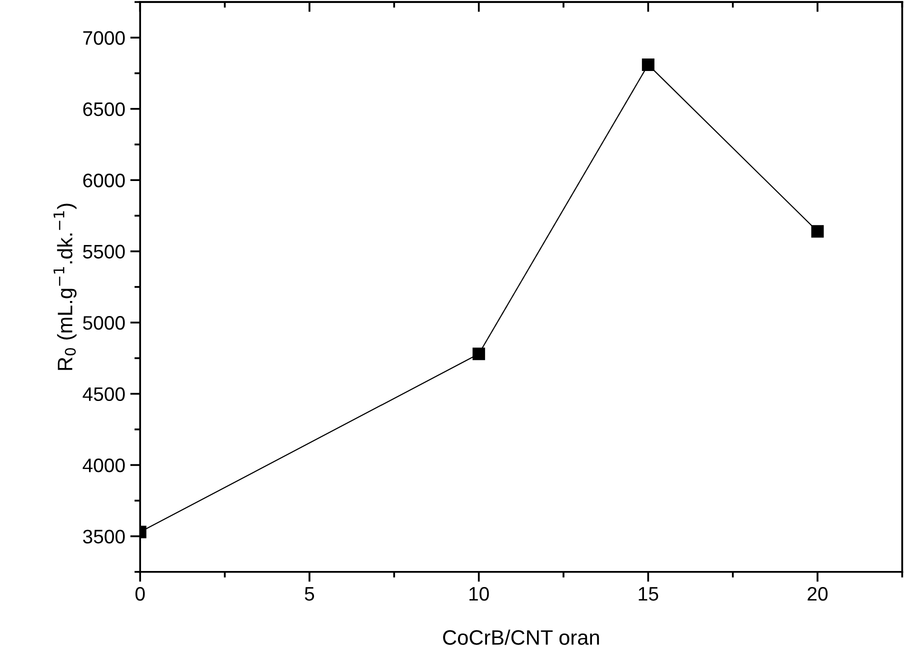 This screenshot has width=904, height=672. What do you see at coordinates (104, 323) in the screenshot?
I see `y-tick-label: 5000` at bounding box center [104, 323].